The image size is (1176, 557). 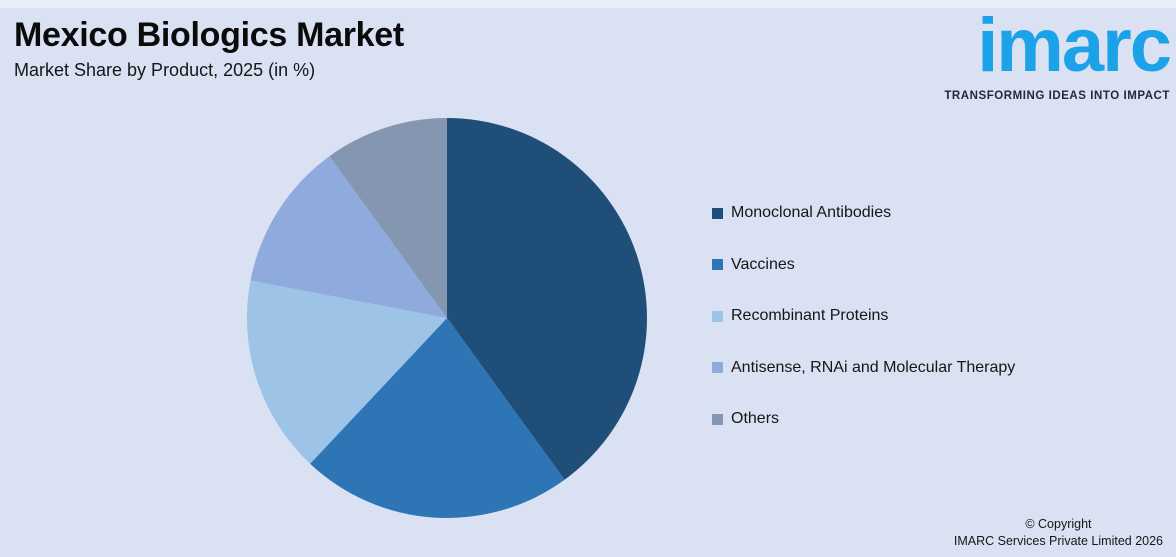 What do you see at coordinates (810, 315) in the screenshot?
I see `legend-label: Recombinant Proteins` at bounding box center [810, 315].